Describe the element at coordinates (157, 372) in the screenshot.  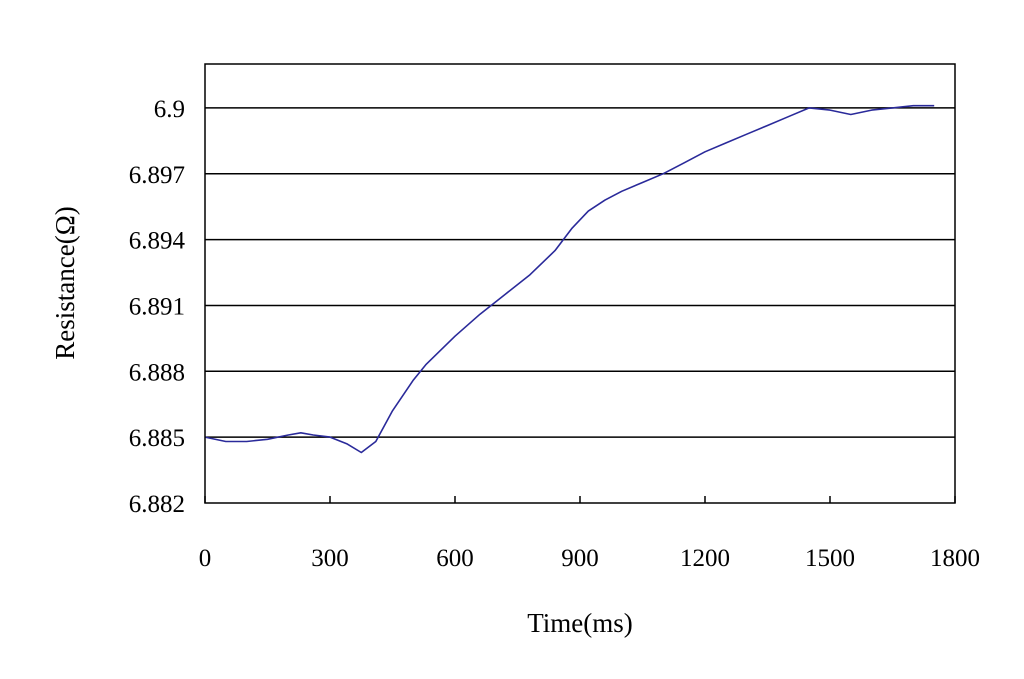
I see `y-tick-label: 6.888` at that location.